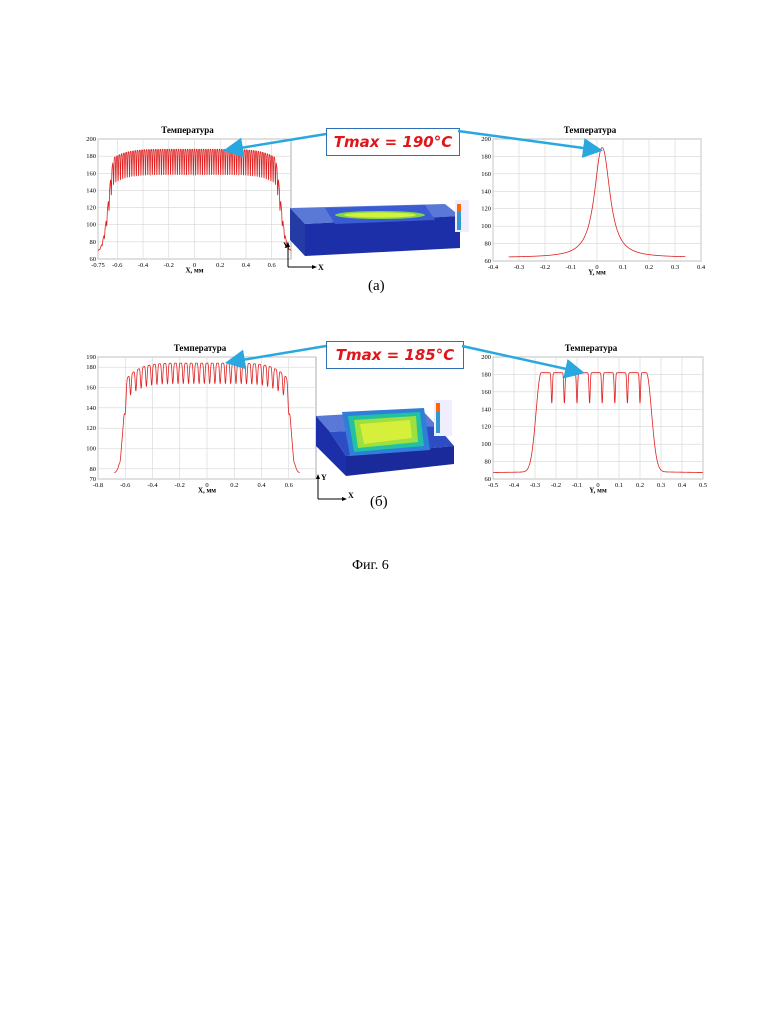 The image size is (780, 1009). I want to click on arrow-a-left, so click(277, 142).